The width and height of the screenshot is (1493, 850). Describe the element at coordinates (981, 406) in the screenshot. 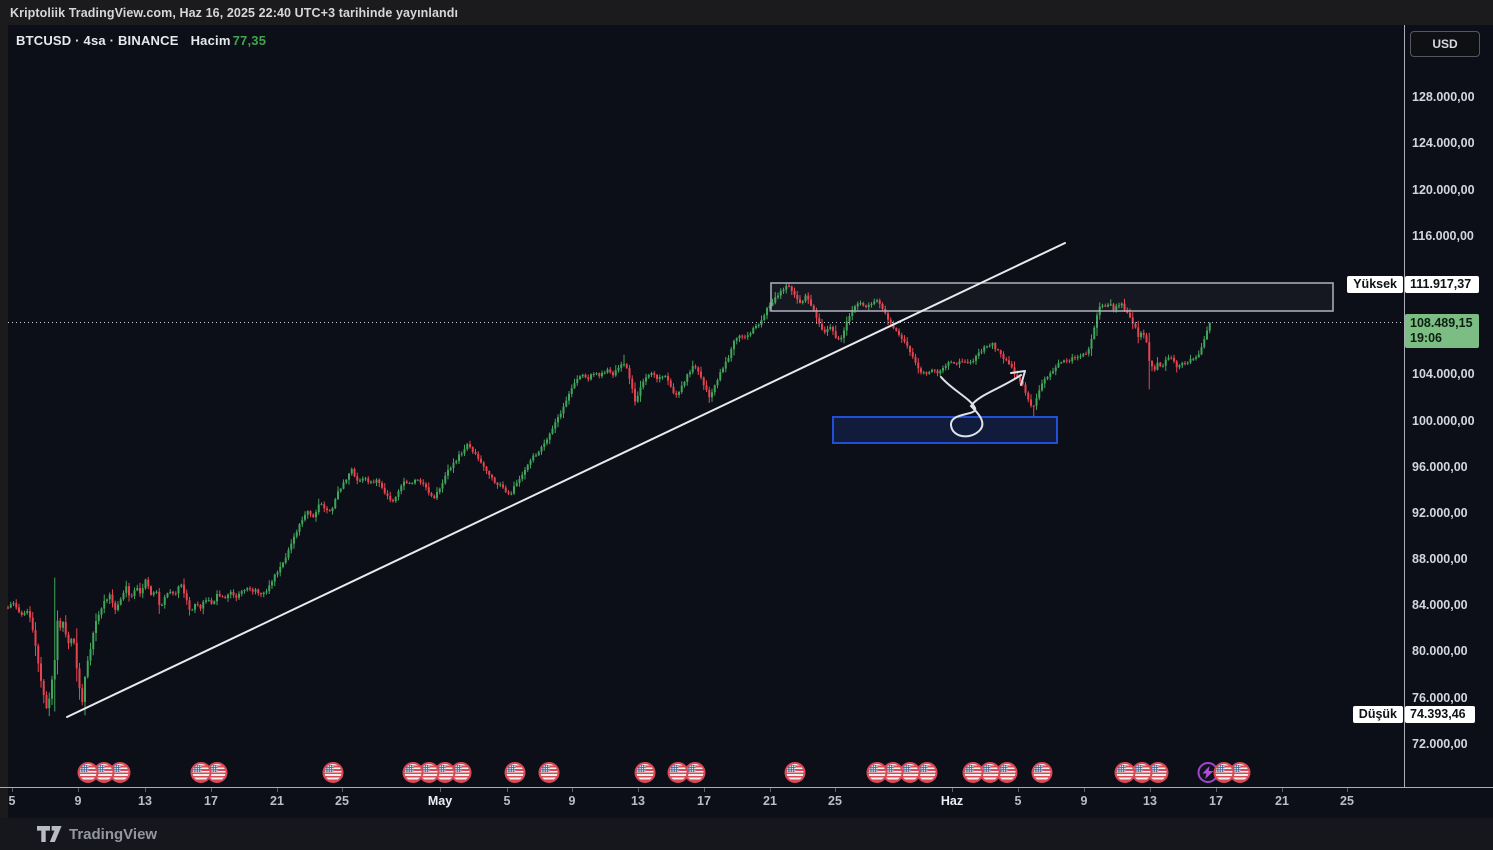

I see `drawn-arrow` at that location.